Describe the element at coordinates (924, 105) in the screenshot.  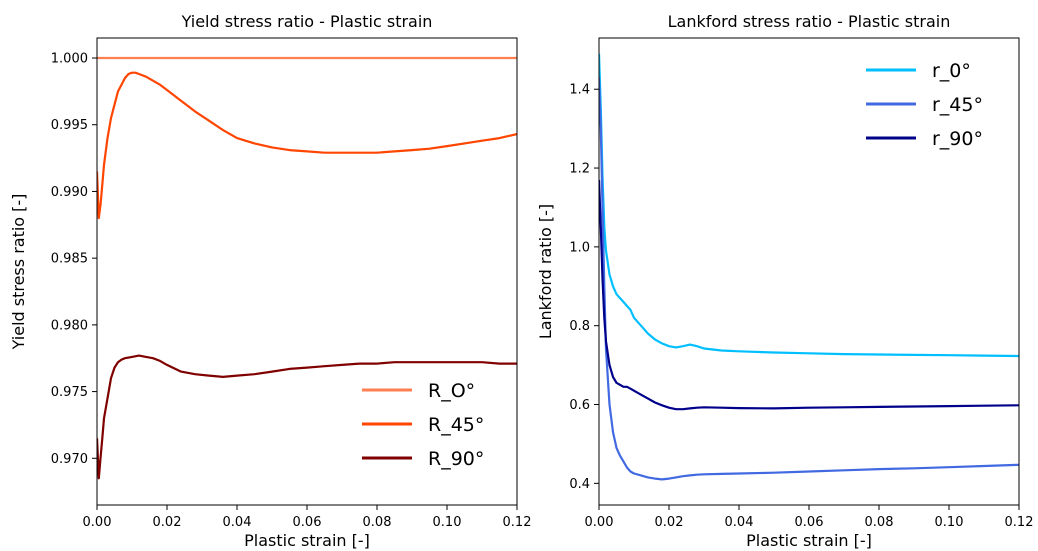
I see `legend: r_0° r_45° r_90°` at that location.